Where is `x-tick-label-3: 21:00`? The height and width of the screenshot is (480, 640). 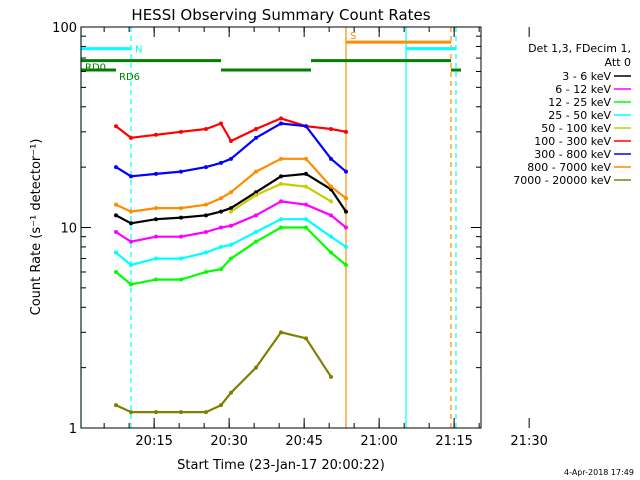 x-tick-label-3: 21:00 is located at coordinates (378, 441).